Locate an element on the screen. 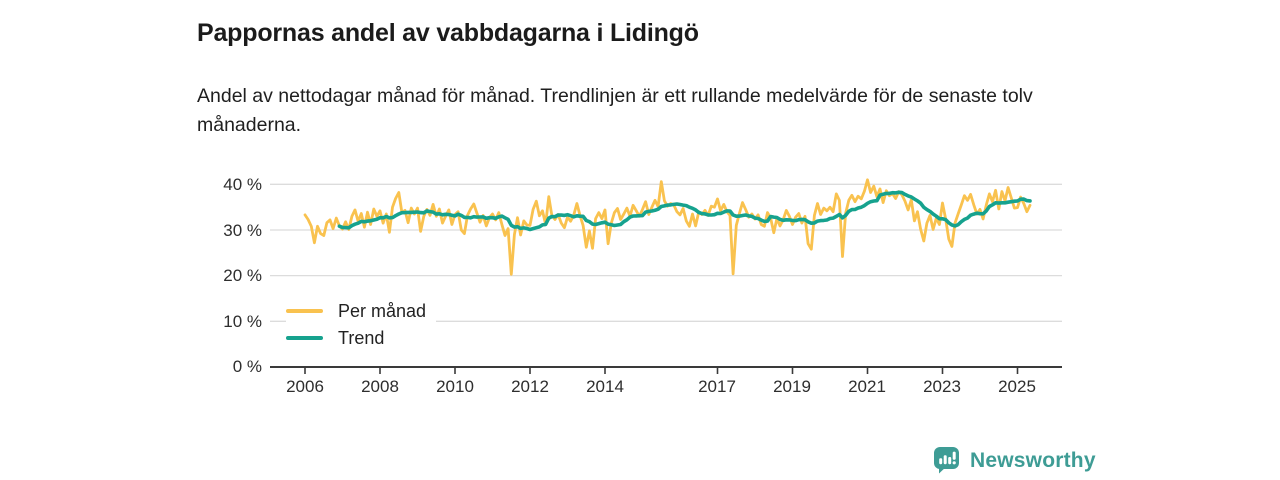 This screenshot has height=480, width=1280. x-axis-label-2014: 2014 is located at coordinates (605, 386).